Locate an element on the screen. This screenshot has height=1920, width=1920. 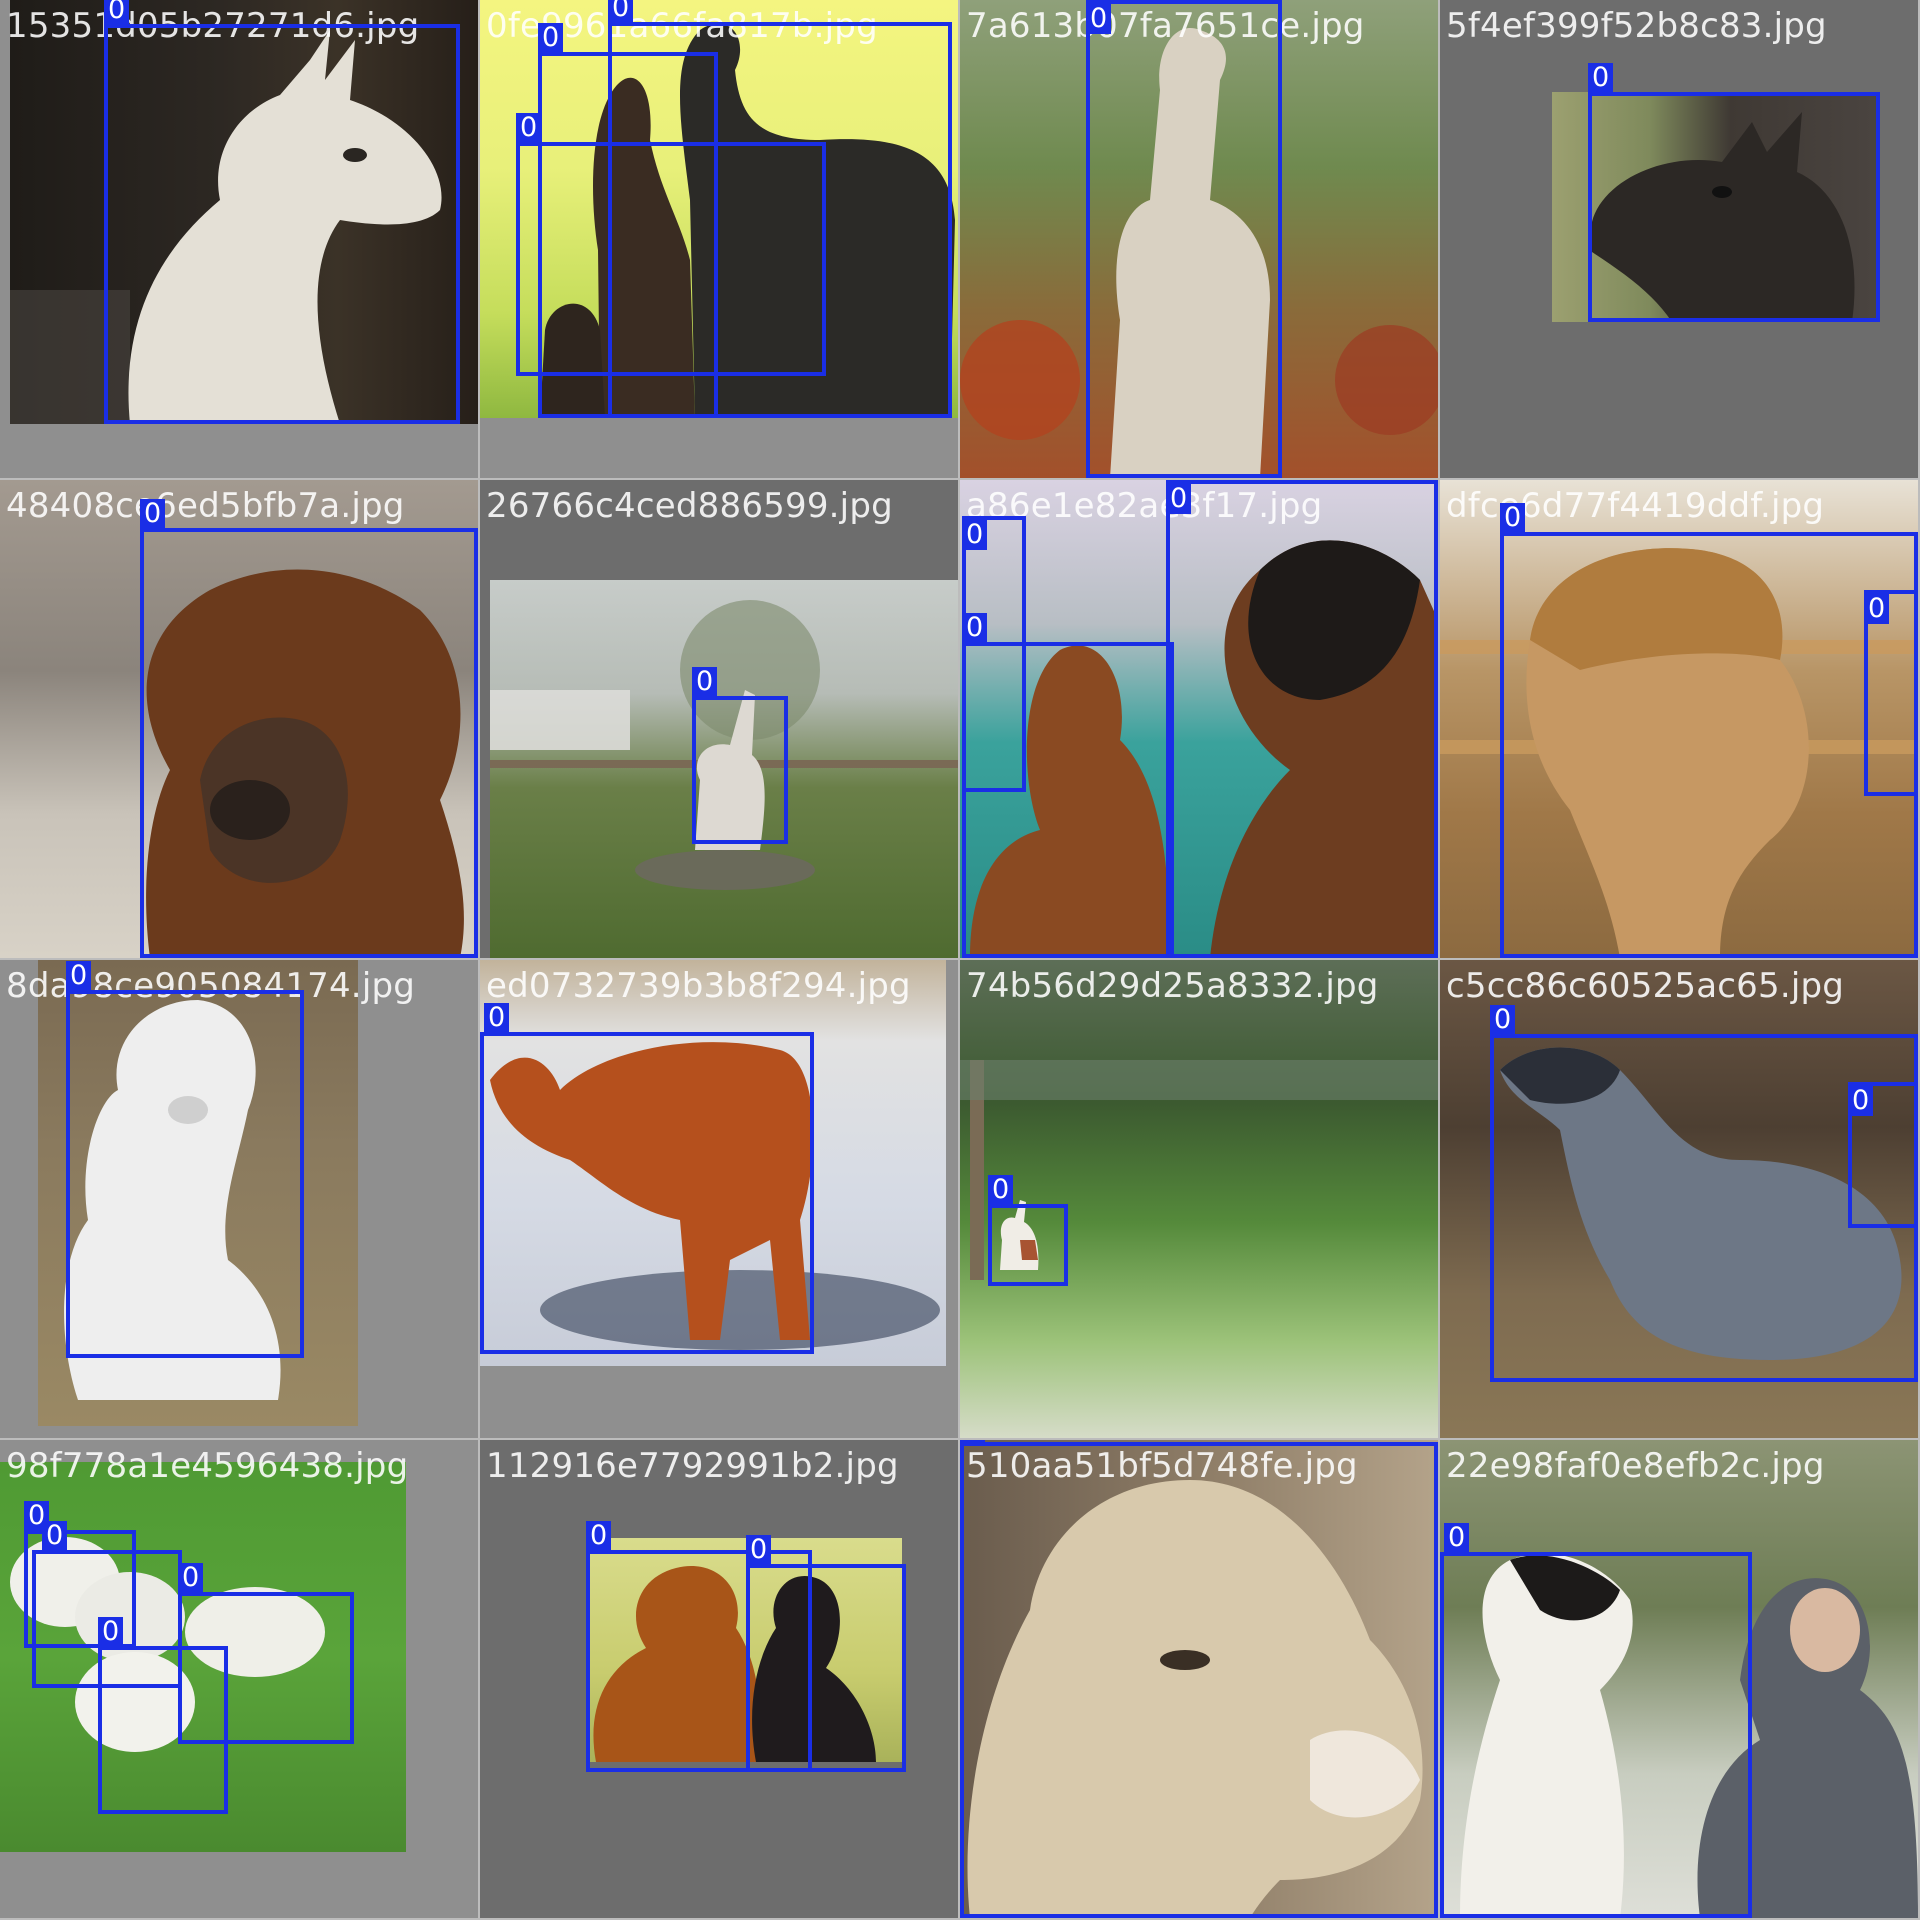
tile-4: 5f4ef399f52b8c83.jpg 0 is located at coordinates (1679, 239).